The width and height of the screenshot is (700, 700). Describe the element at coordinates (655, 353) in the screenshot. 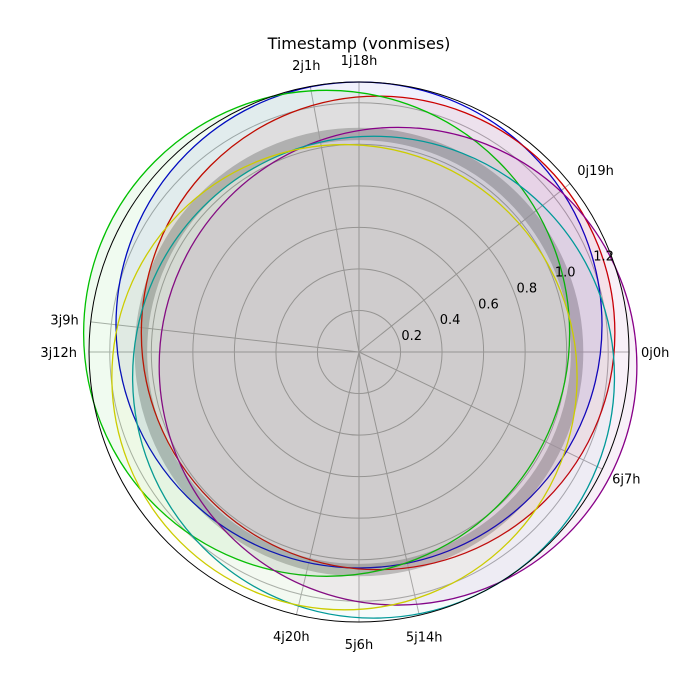

I see `theta-tick-label: 0j0h` at that location.